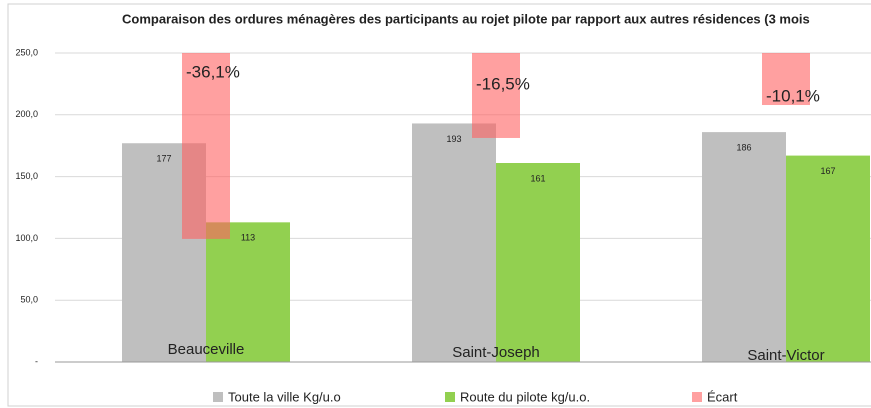 Image resolution: width=871 pixels, height=408 pixels. I want to click on value-label: 161, so click(537, 178).